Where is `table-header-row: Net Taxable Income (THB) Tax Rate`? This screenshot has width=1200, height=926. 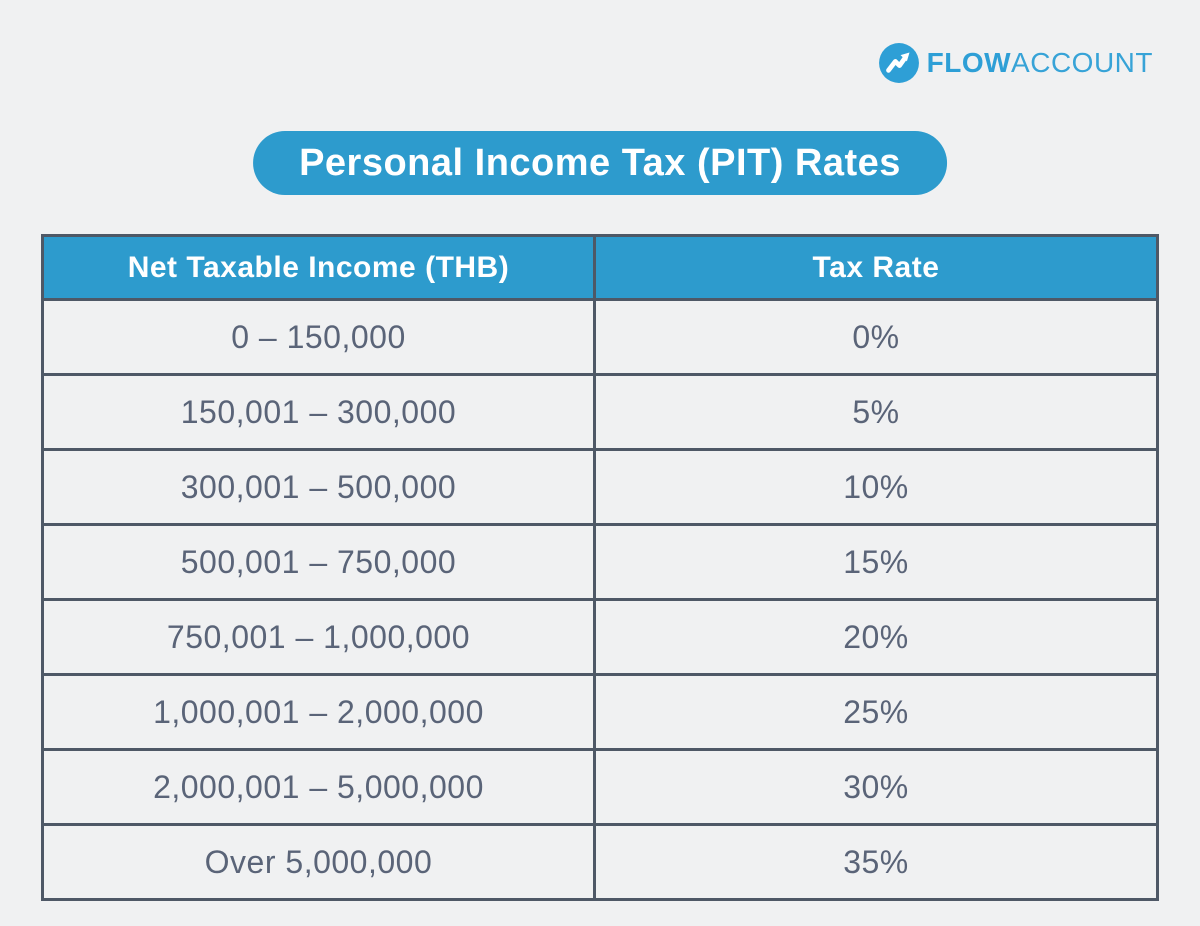
table-header-row: Net Taxable Income (THB) Tax Rate is located at coordinates (600, 267).